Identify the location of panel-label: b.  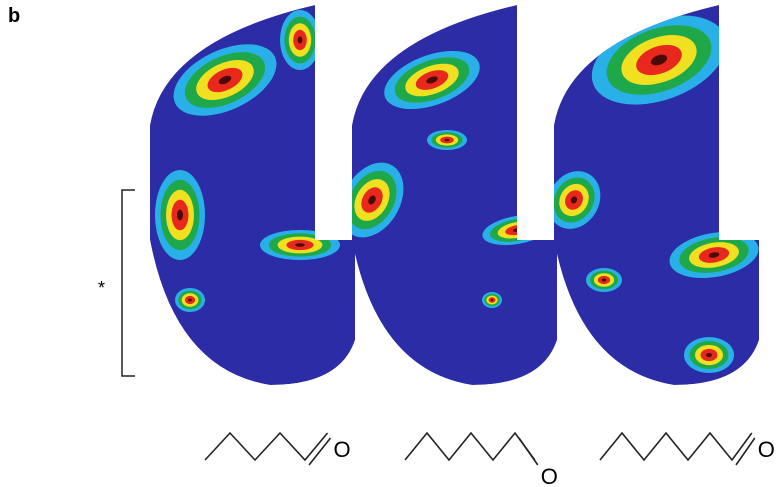
(14, 16).